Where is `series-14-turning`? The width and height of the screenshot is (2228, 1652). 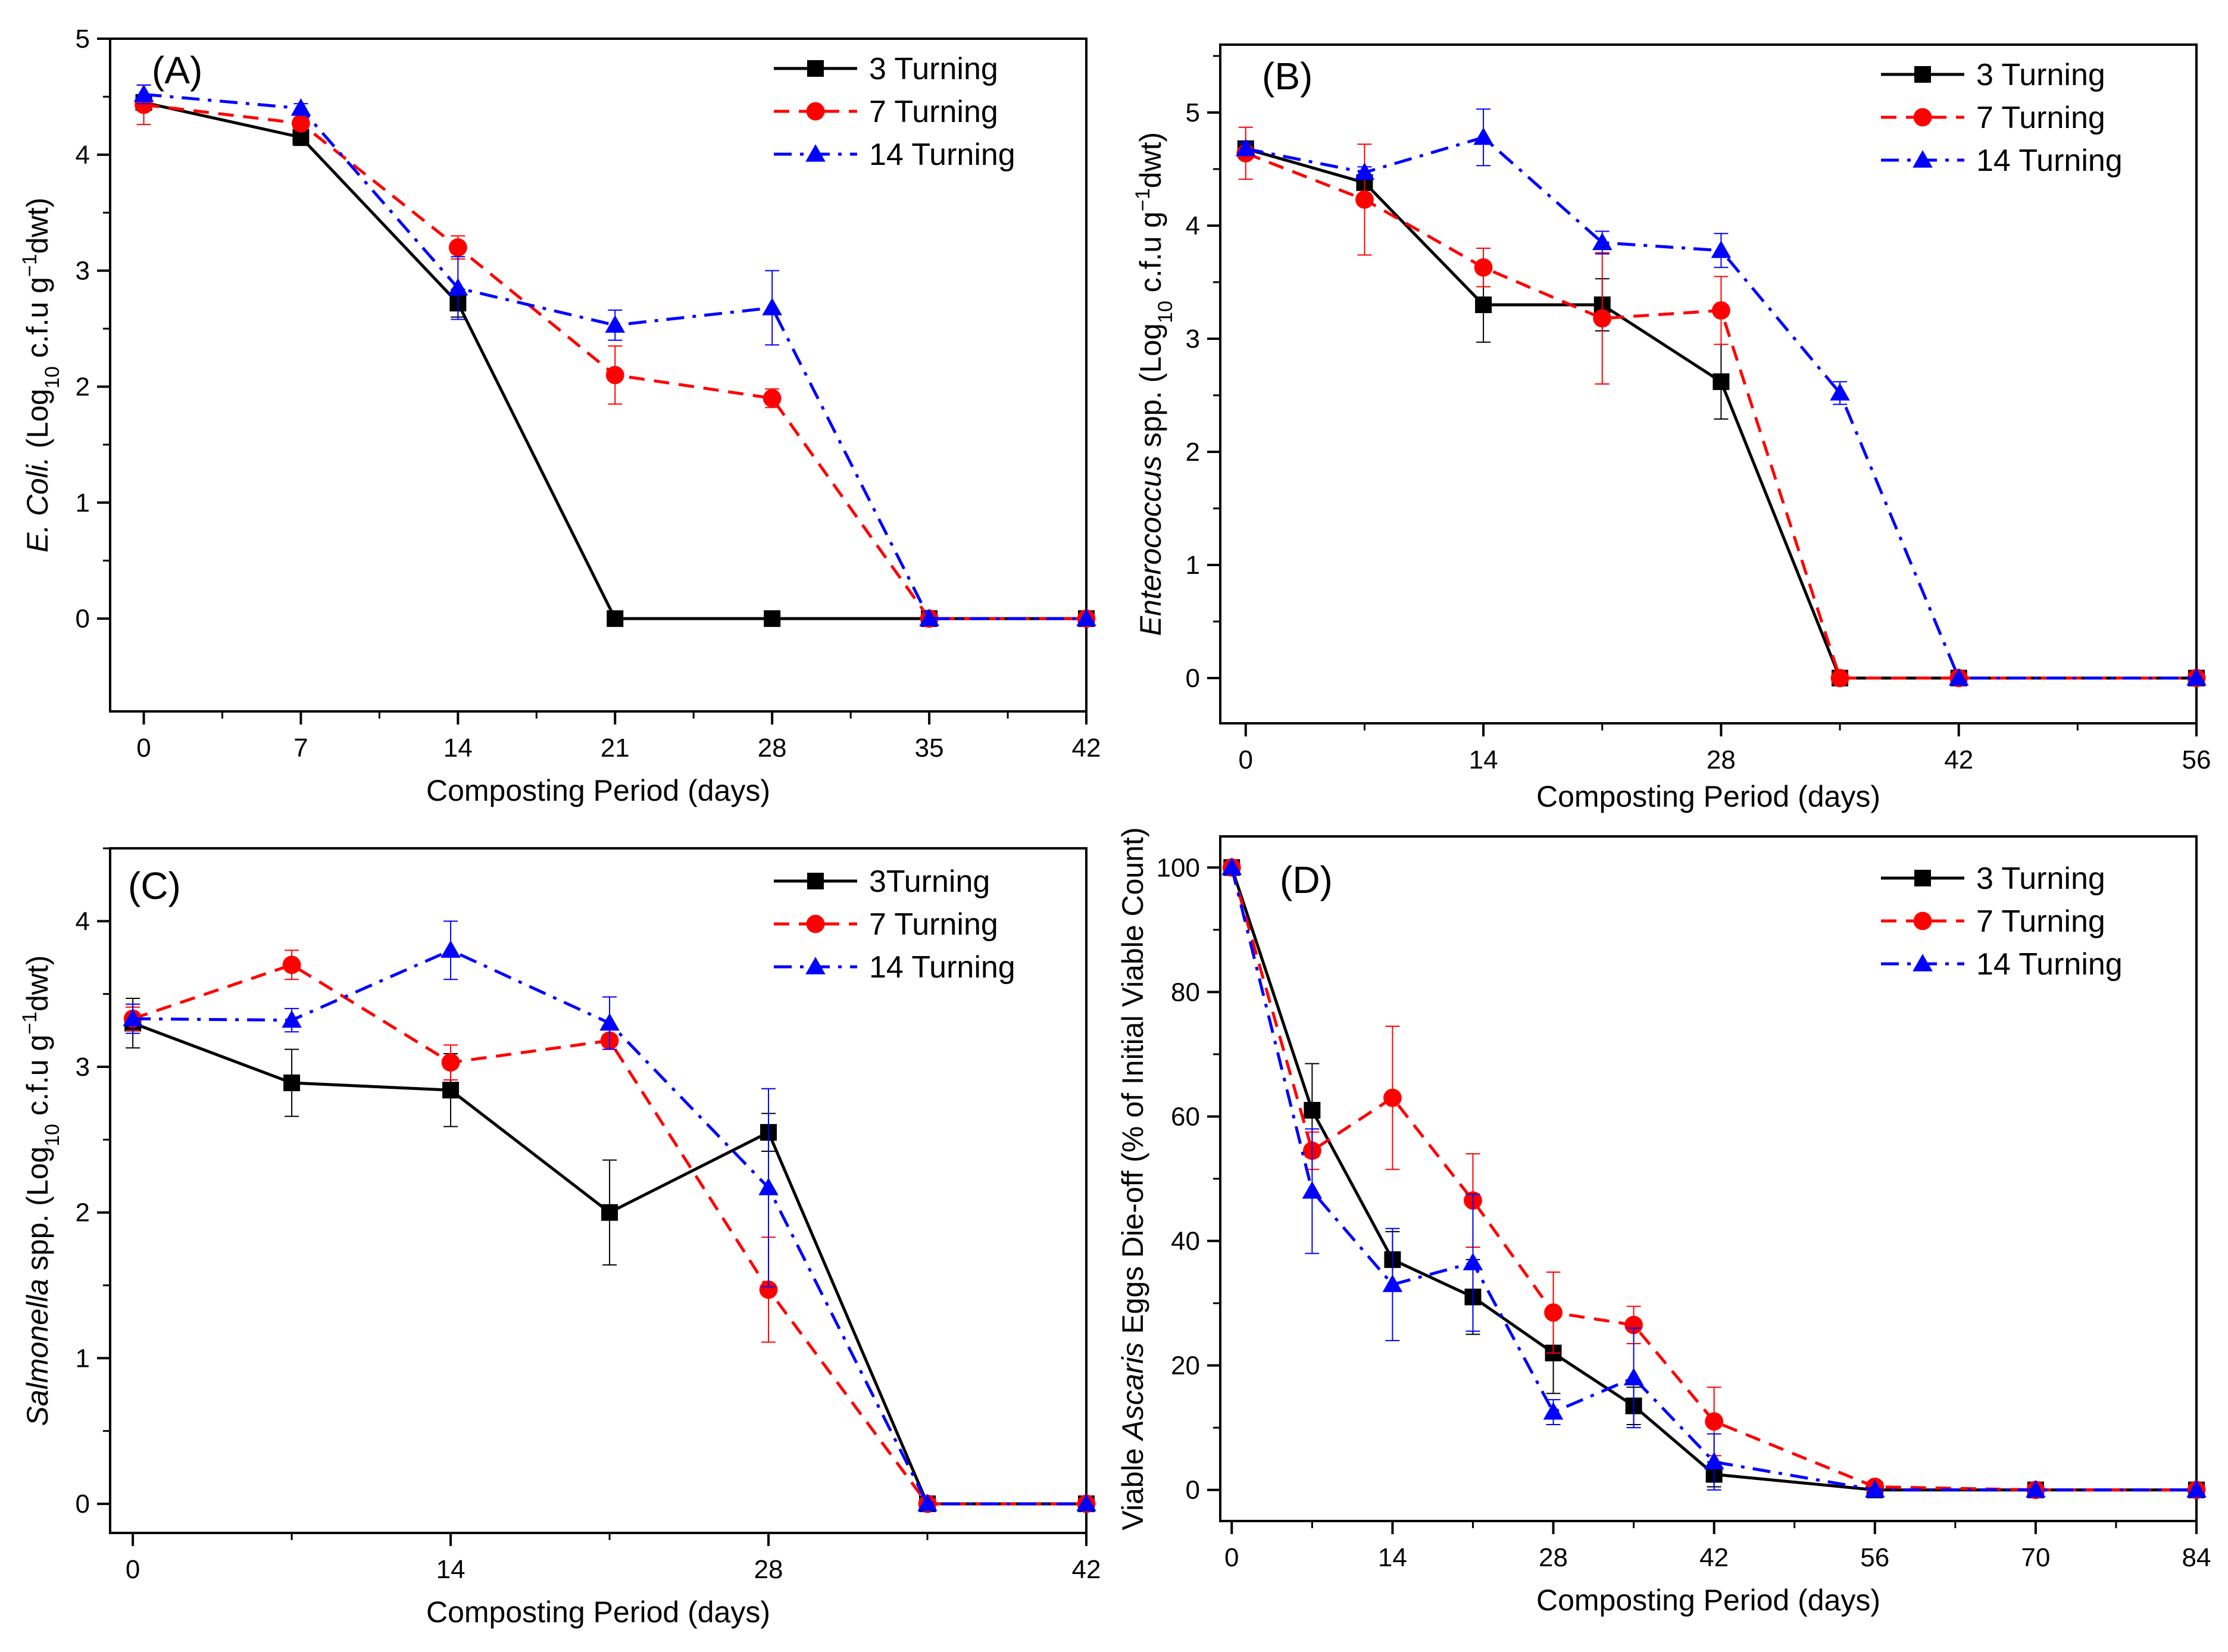
series-14-turning is located at coordinates (614, 355).